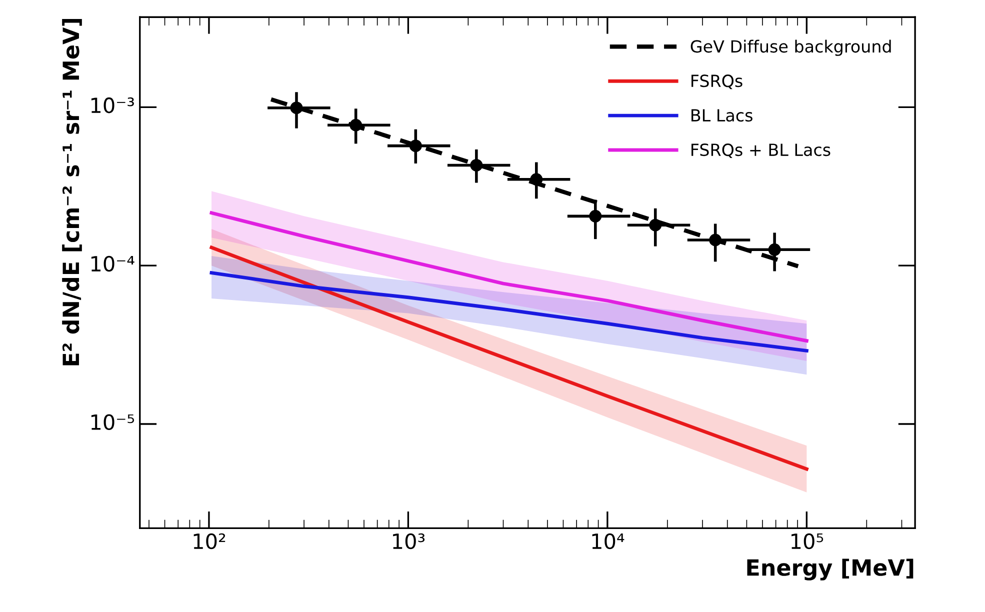 Image resolution: width=985 pixels, height=612 pixels. What do you see at coordinates (608, 541) in the screenshot?
I see `x-tick-label: 10⁴` at bounding box center [608, 541].